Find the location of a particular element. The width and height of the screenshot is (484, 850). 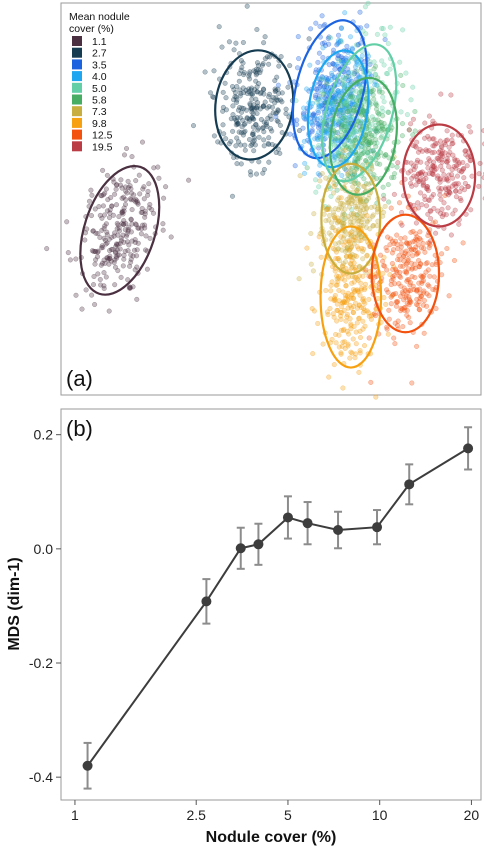

legend-label-7.3: 7.3 is located at coordinates (99, 112).